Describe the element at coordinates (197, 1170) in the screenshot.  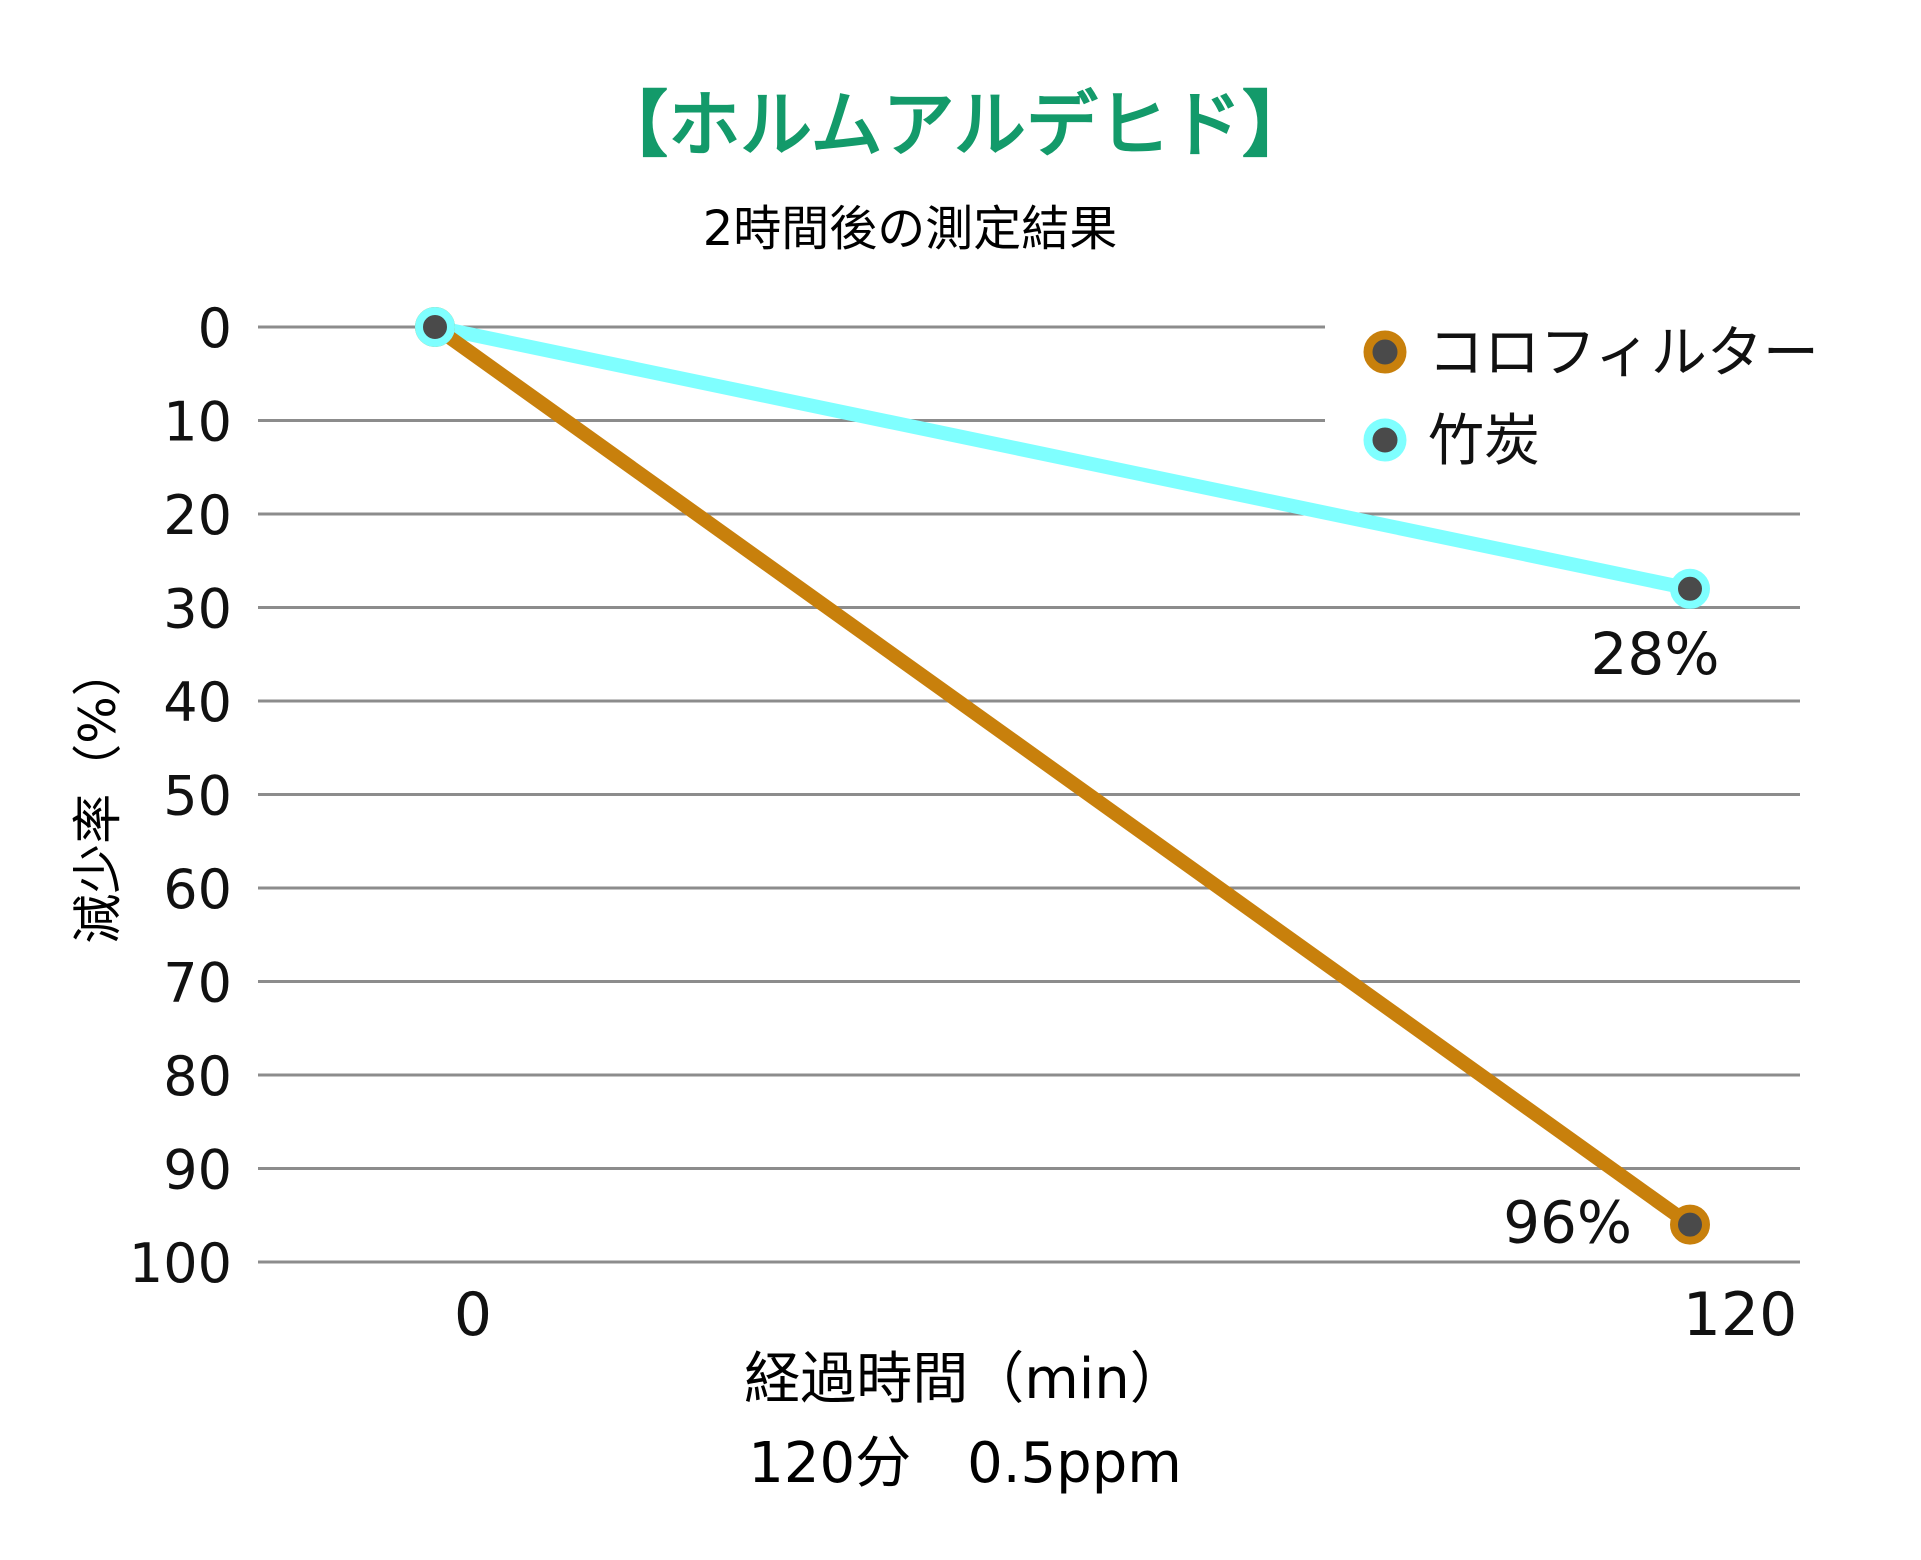
I see `y-tick-label: 90` at that location.